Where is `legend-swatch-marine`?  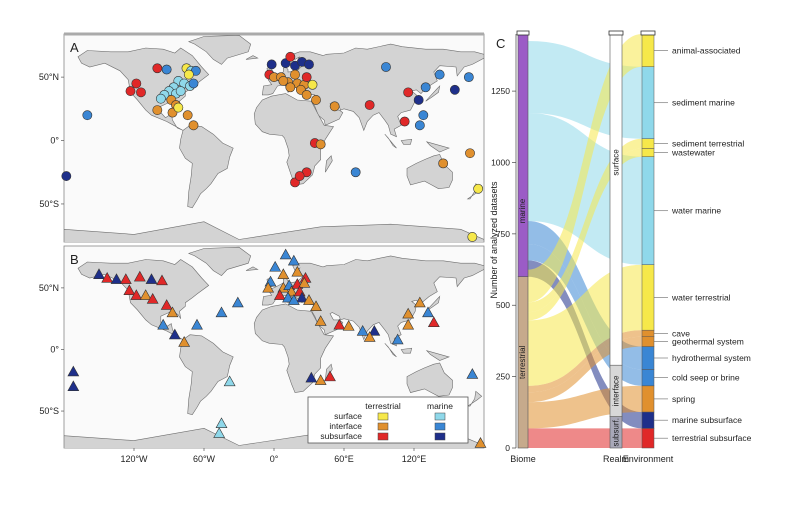 legend-swatch-marine is located at coordinates (440, 416).